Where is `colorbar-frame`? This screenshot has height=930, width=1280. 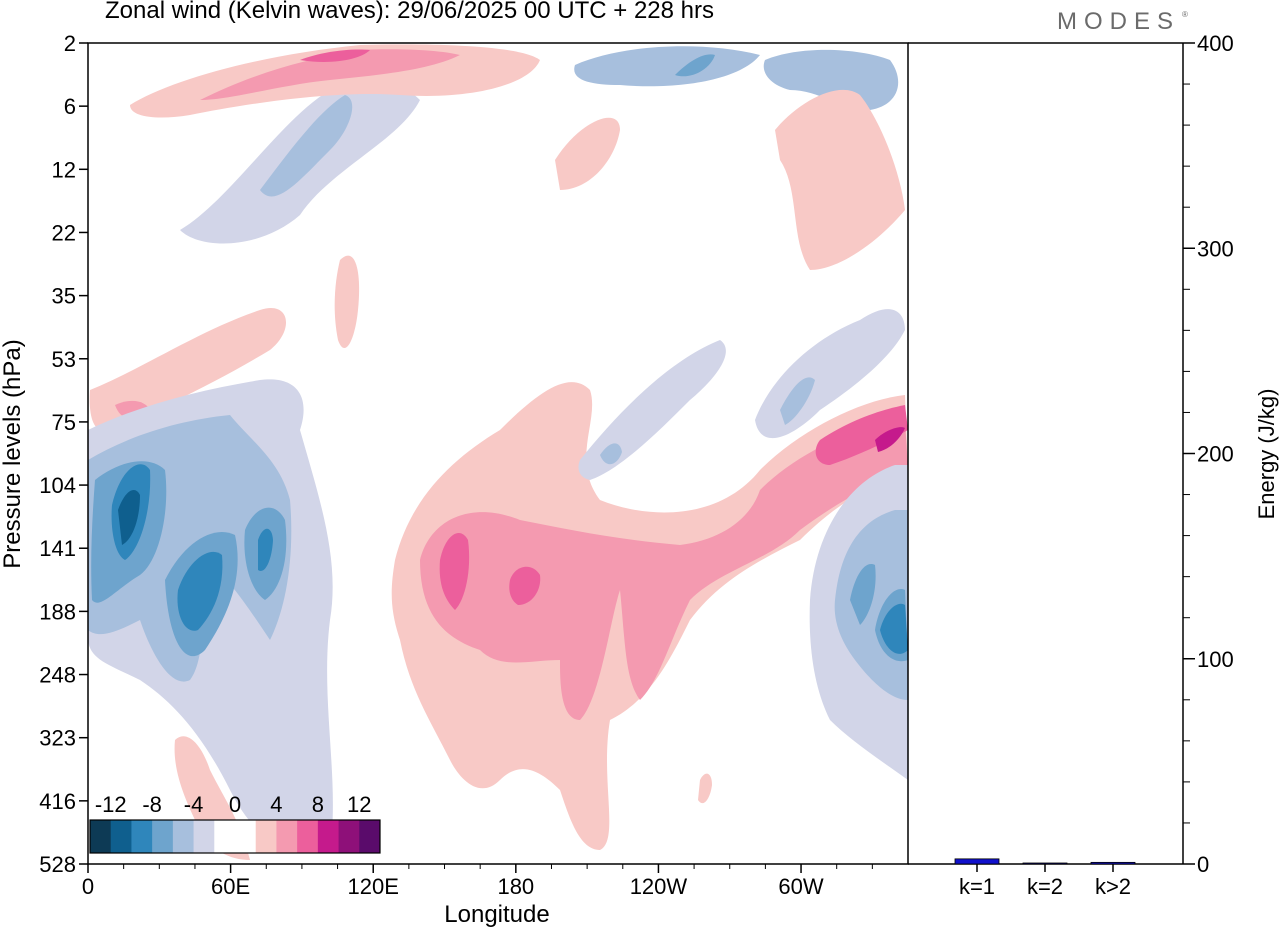
colorbar-frame is located at coordinates (235, 836).